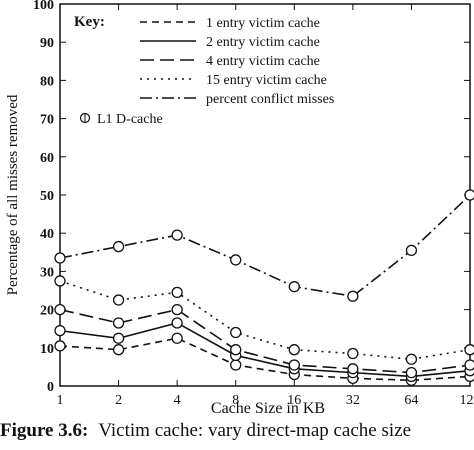  Describe the element at coordinates (47, 43) in the screenshot. I see `y-tick-label: 90` at that location.